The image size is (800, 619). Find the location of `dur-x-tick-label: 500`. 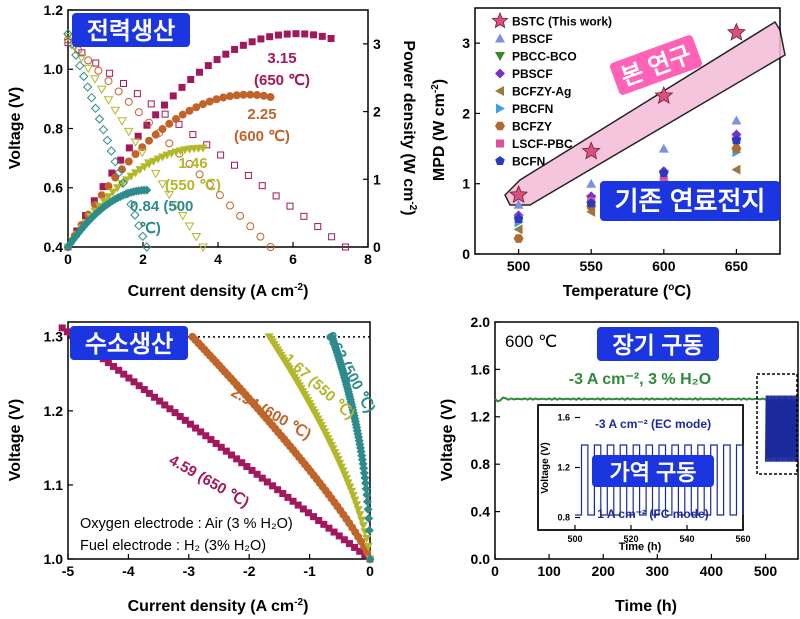

dur-x-tick-label: 500 is located at coordinates (766, 571).